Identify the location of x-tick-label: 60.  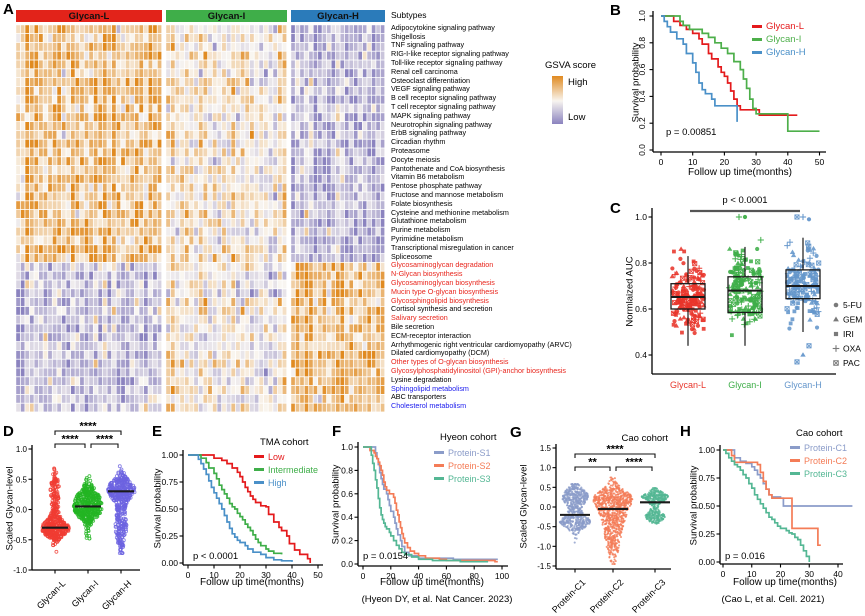
(447, 576).